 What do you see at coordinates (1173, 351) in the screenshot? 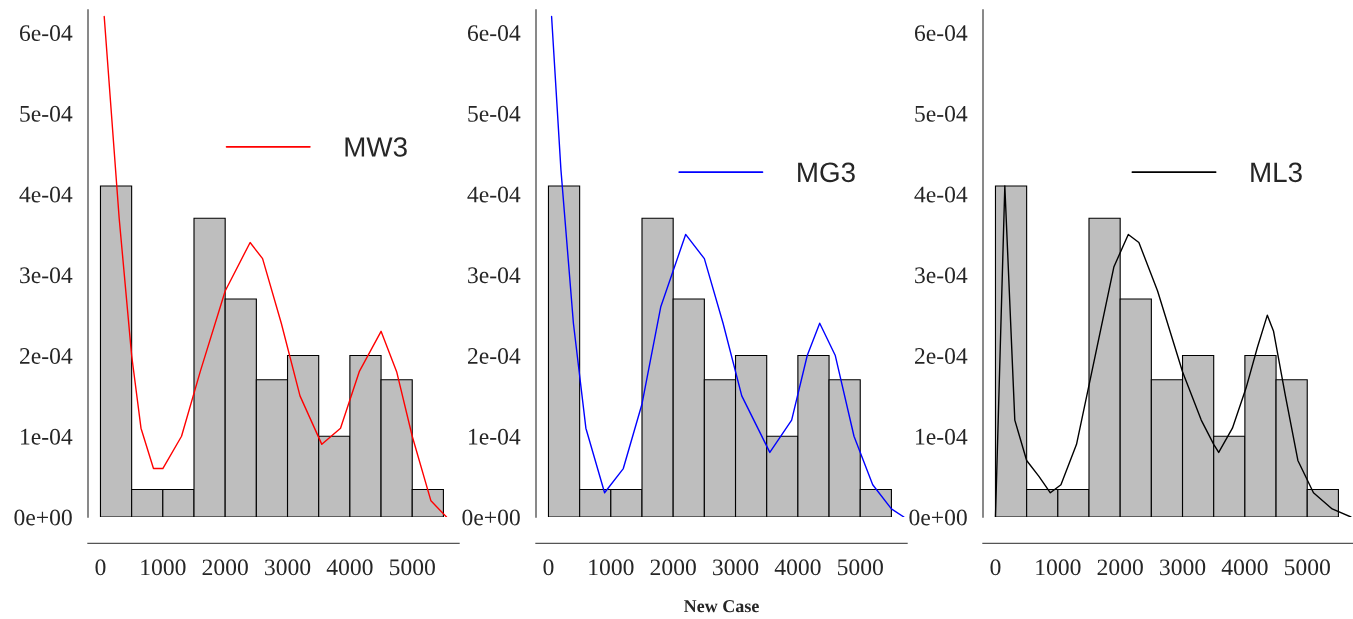
I see `line-series` at bounding box center [1173, 351].